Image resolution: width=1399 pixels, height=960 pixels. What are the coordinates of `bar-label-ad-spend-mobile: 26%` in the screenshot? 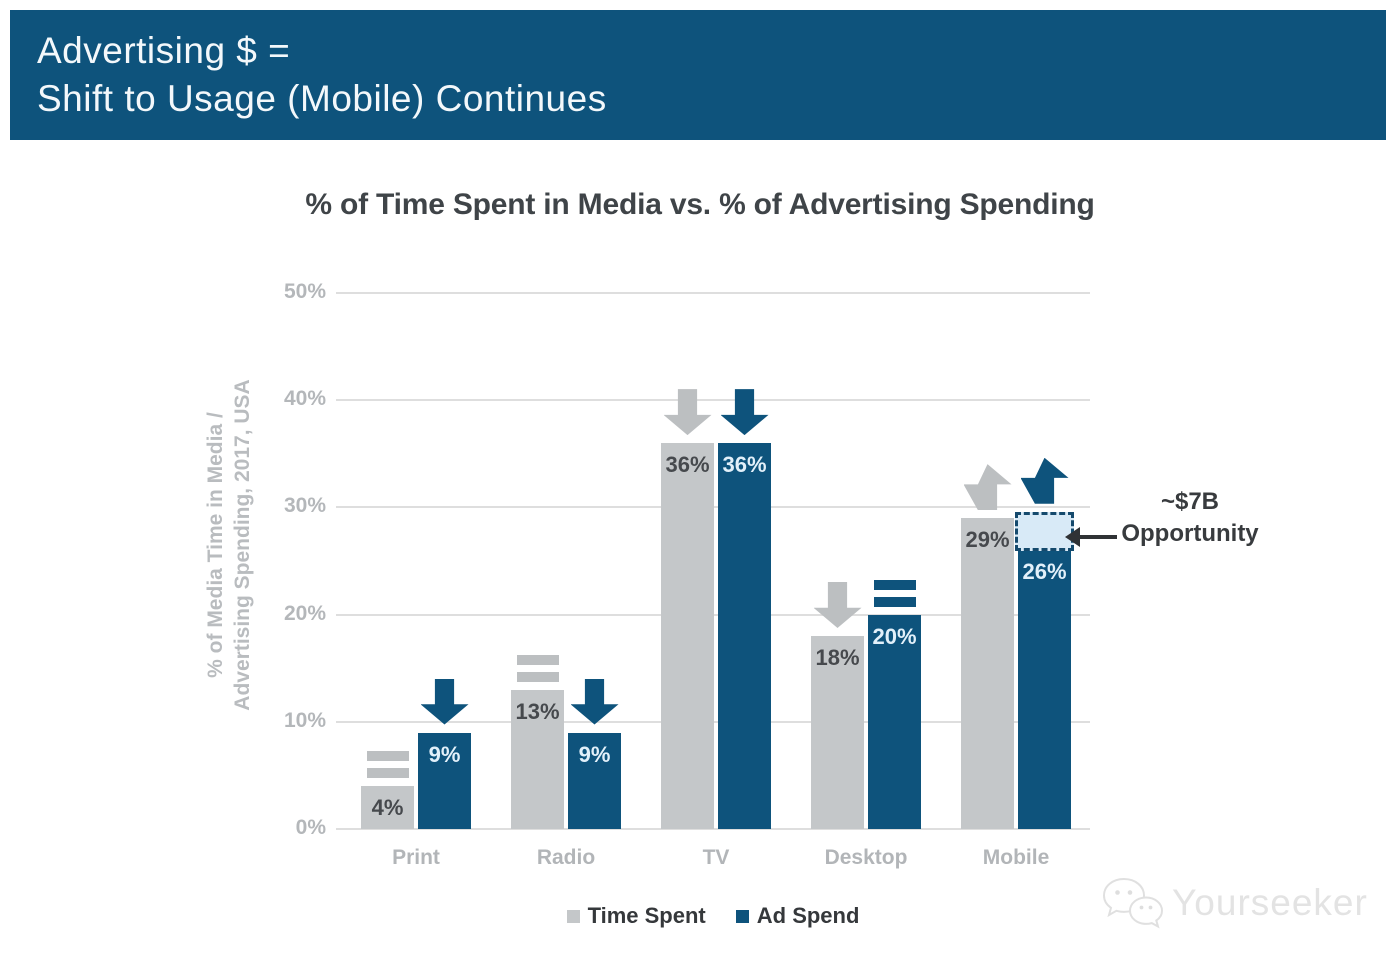 It's located at (1044, 572).